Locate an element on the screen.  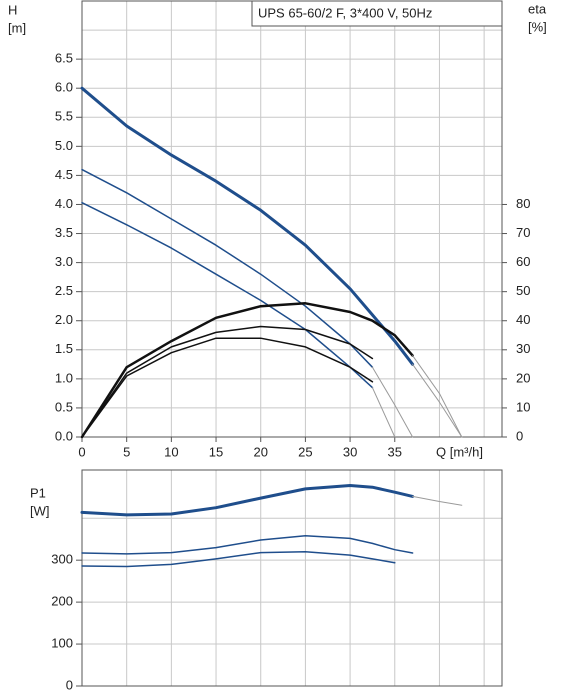
y-tick-label: 100 is located at coordinates (62, 642).